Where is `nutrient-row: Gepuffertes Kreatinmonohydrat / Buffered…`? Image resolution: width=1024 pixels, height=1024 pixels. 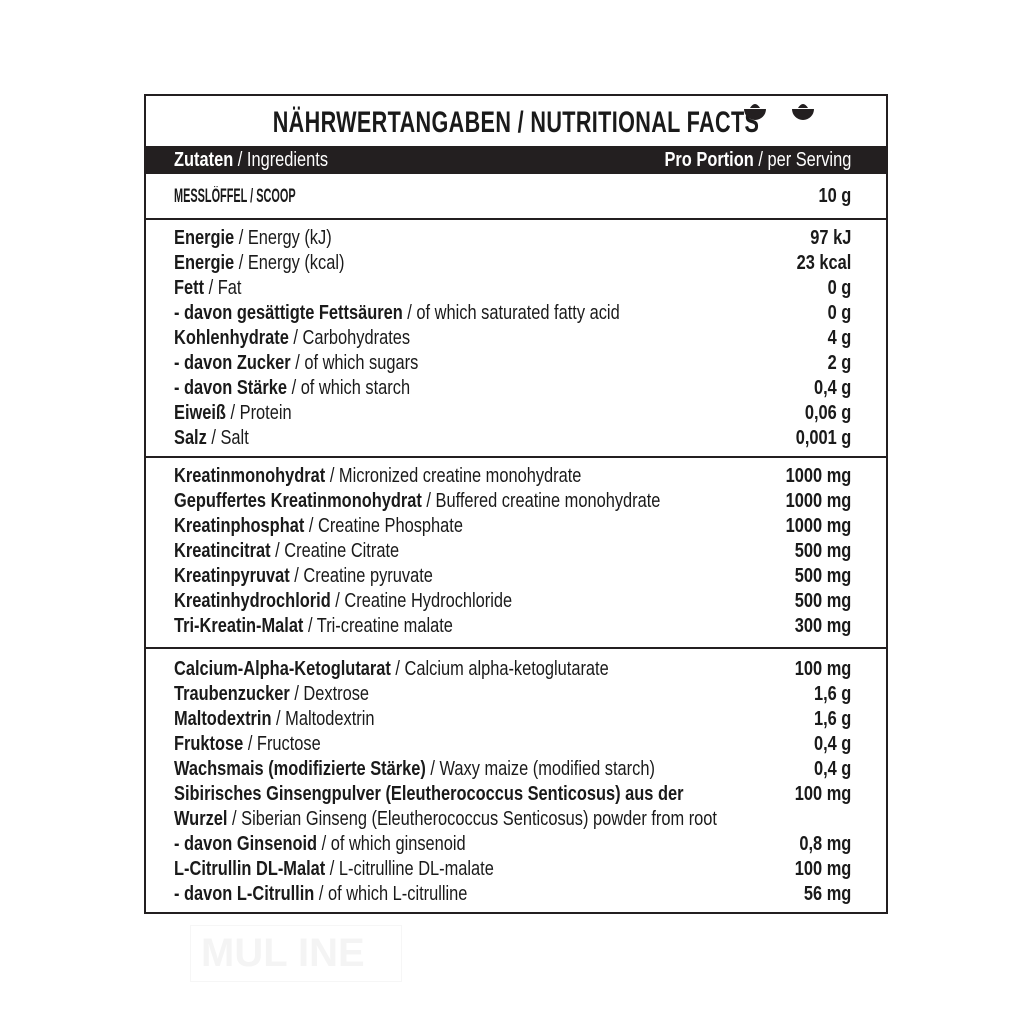
nutrient-row: Gepuffertes Kreatinmonohydrat / Buffered… is located at coordinates (513, 501).